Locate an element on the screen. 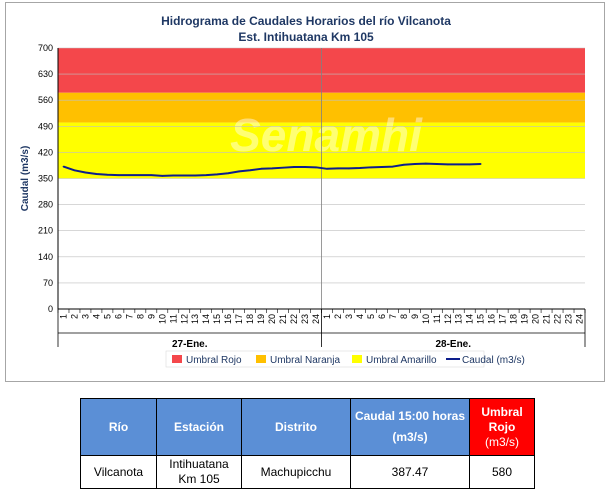 The height and width of the screenshot is (498, 610). header-caudal: Caudal 15:00 horas (m3/s) is located at coordinates (410, 427).